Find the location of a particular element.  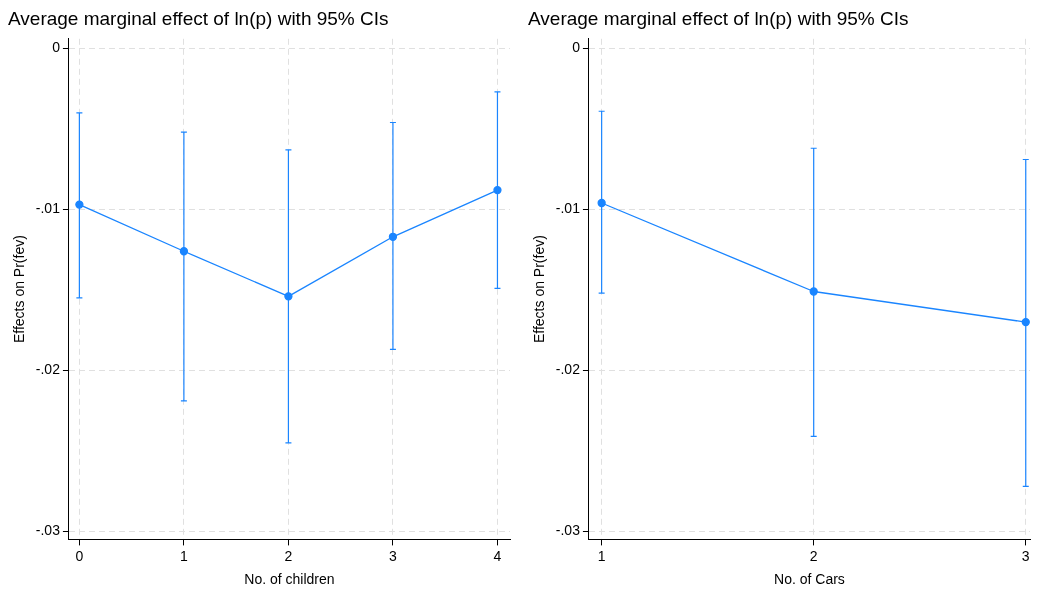

x-axis-title: No. of children is located at coordinates (289, 579).